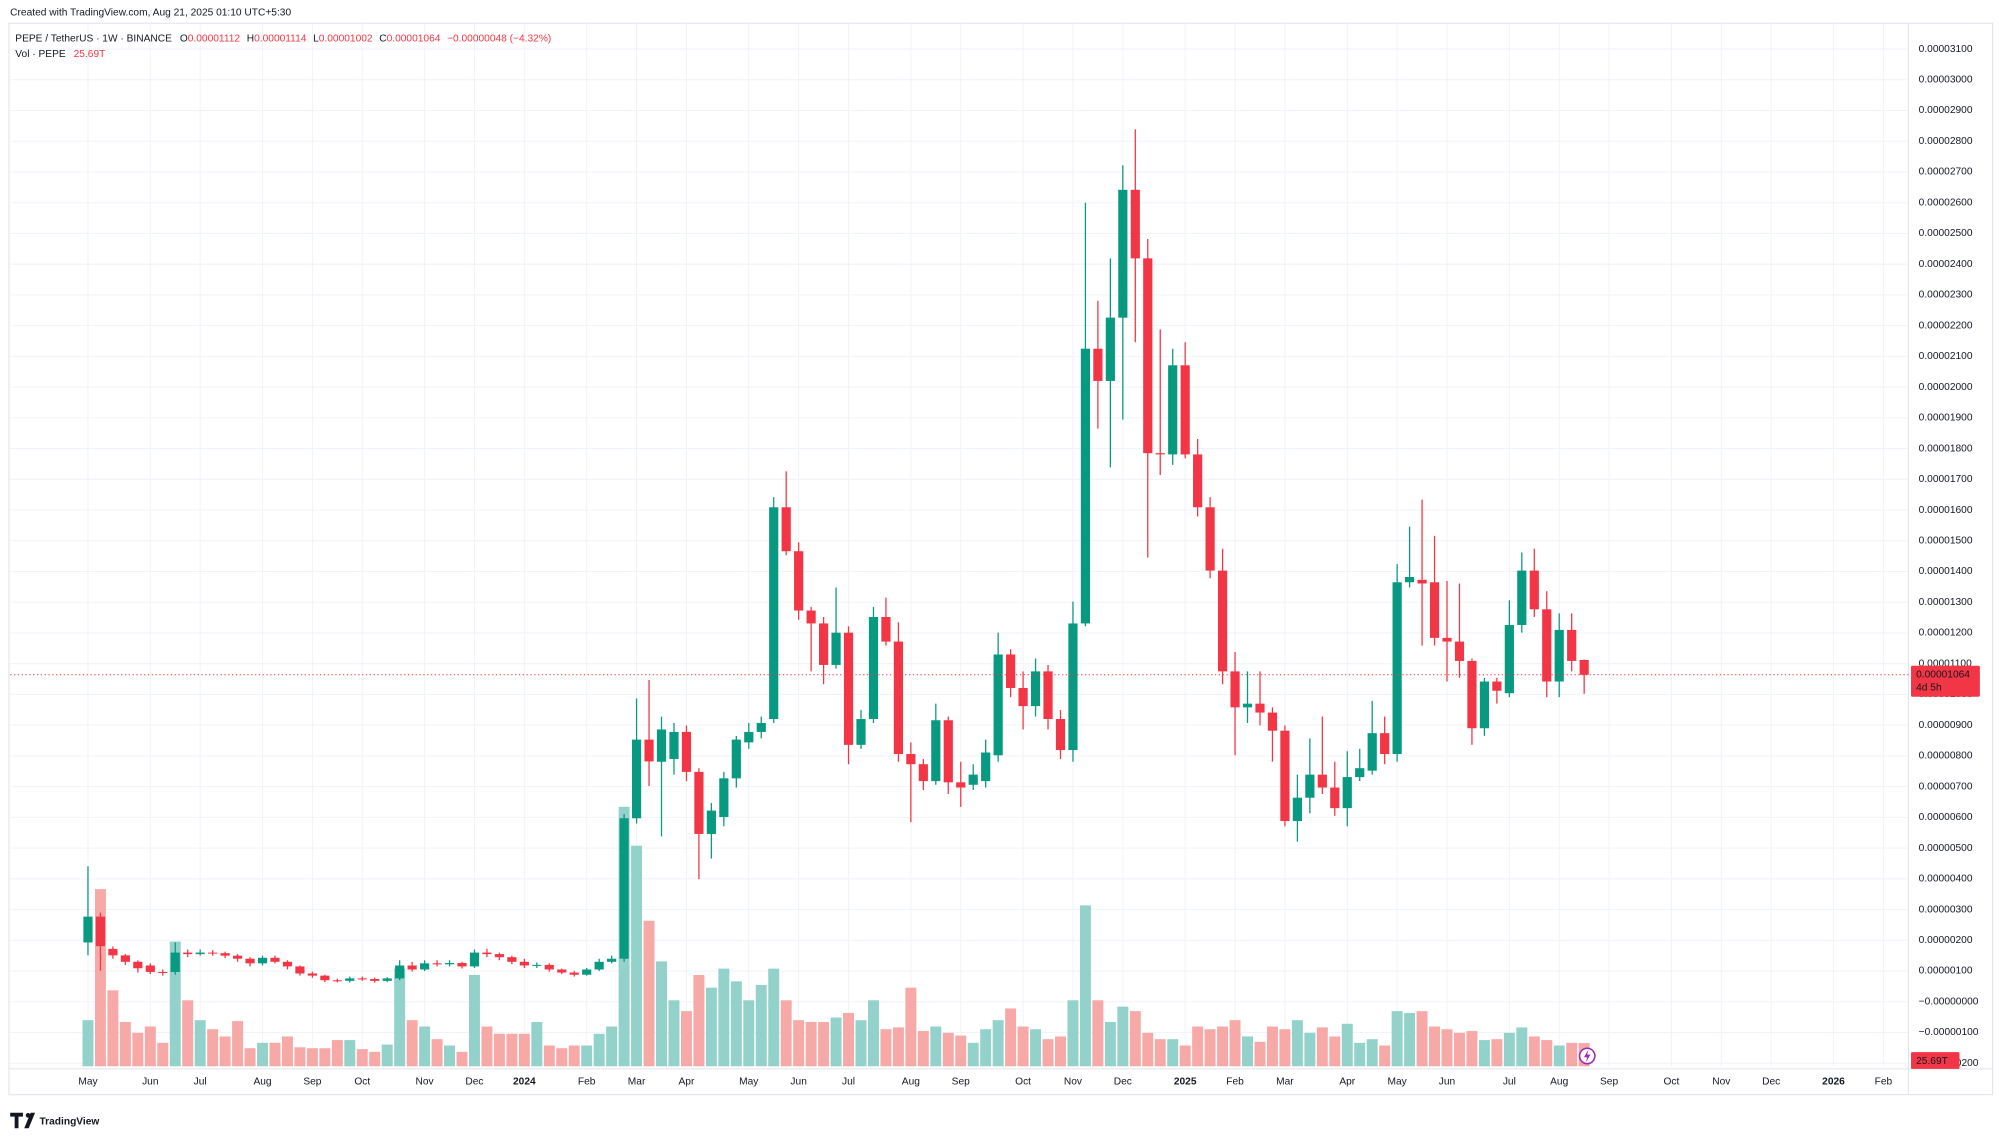 The width and height of the screenshot is (1999, 1136). Describe the element at coordinates (1929, 687) in the screenshot. I see `countdown-label: 4d 5h` at that location.